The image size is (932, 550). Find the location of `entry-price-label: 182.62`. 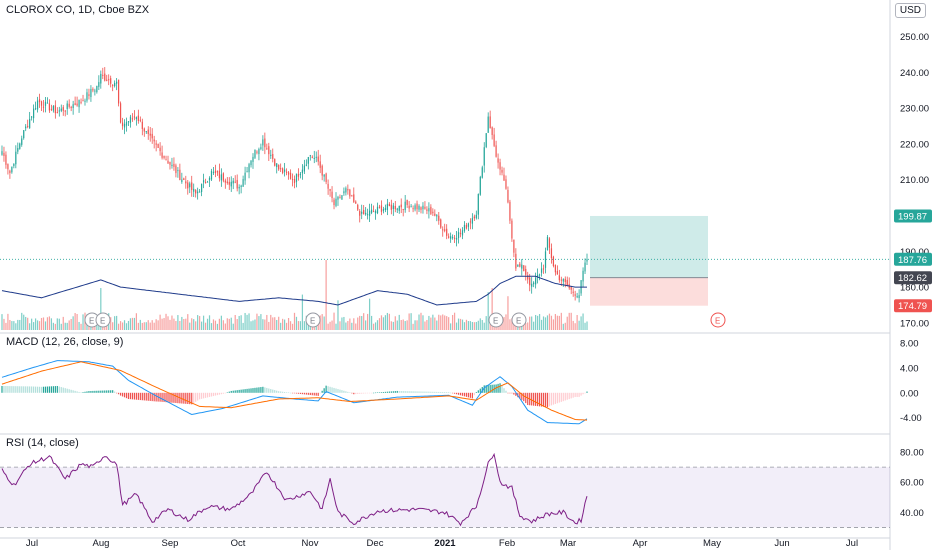

entry-price-label: 182.62 is located at coordinates (912, 278).